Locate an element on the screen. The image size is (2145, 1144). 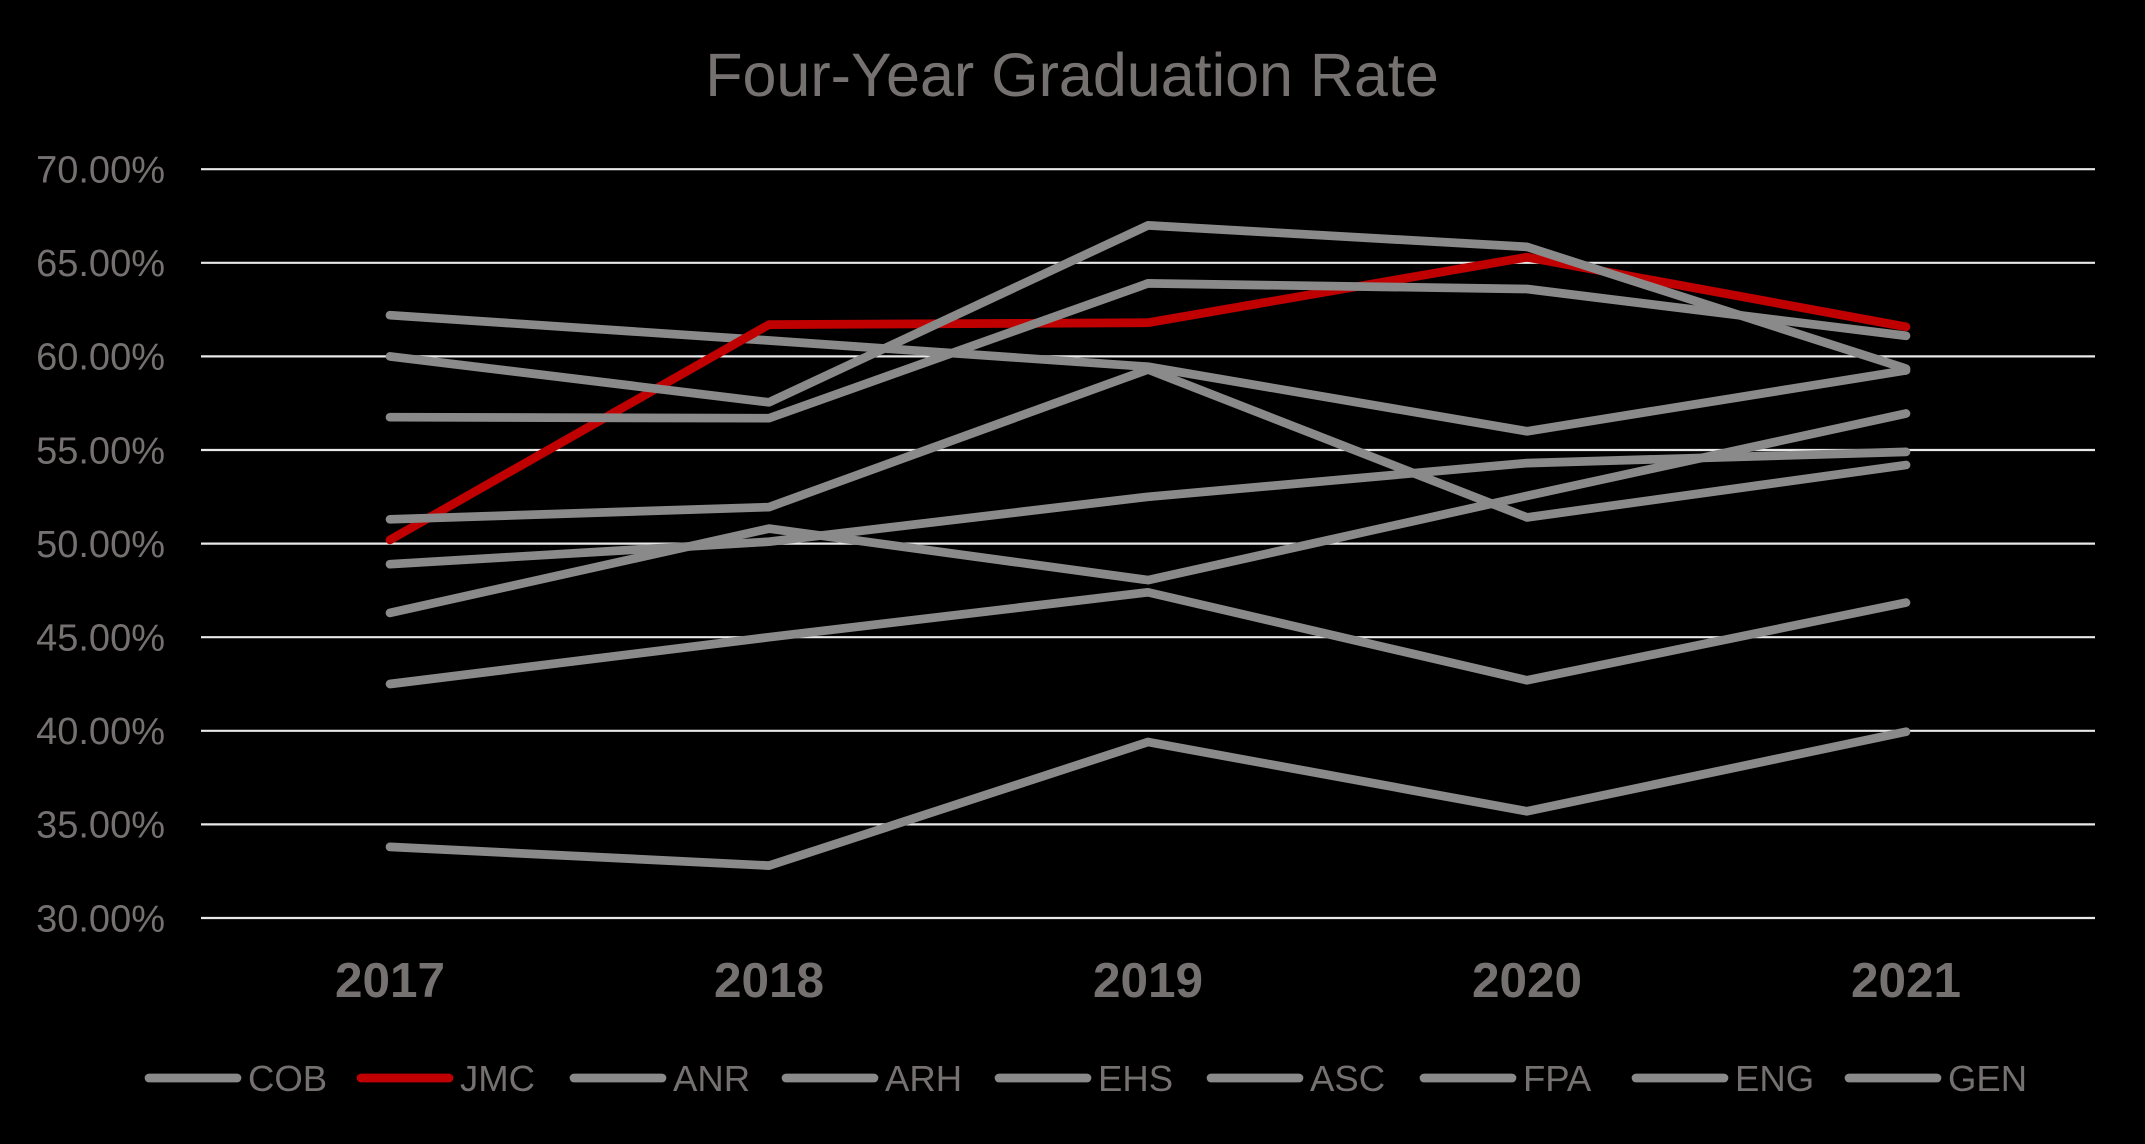
svg-text: 60.00% is located at coordinates (100, 358).